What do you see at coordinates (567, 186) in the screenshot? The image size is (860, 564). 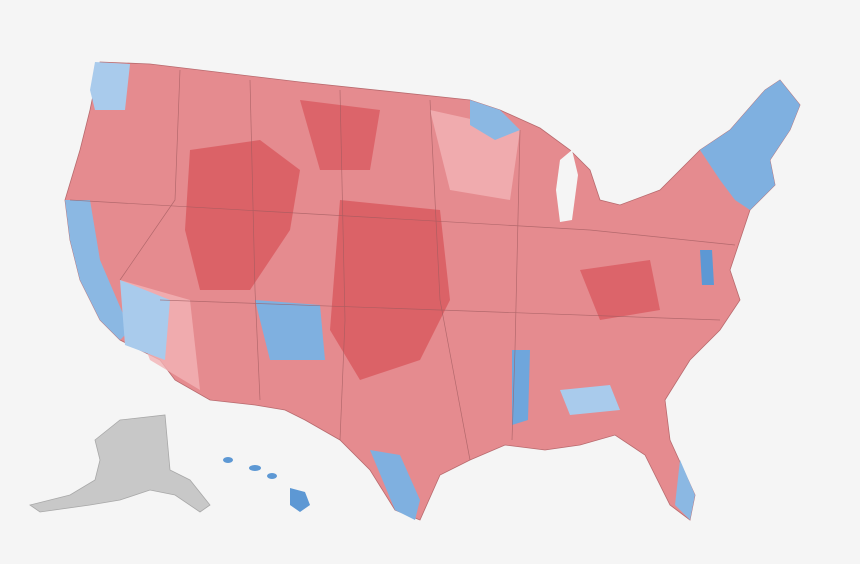 I see `lake` at bounding box center [567, 186].